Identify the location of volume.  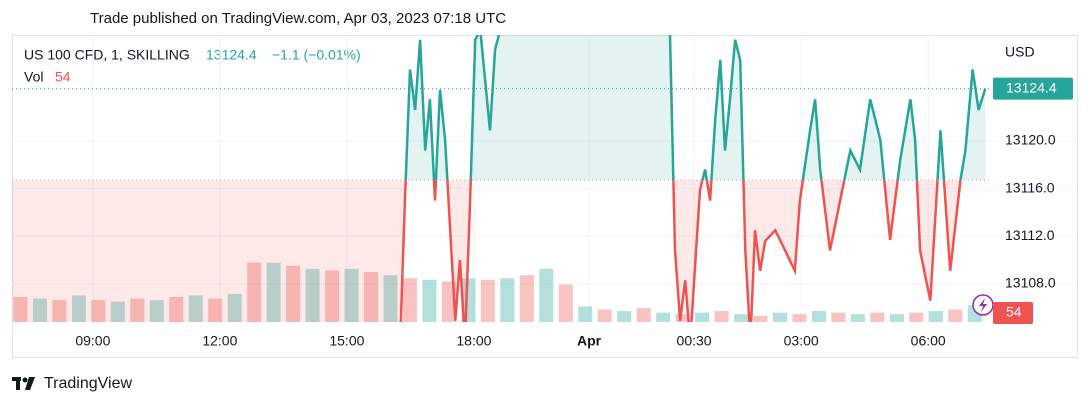
(497, 292).